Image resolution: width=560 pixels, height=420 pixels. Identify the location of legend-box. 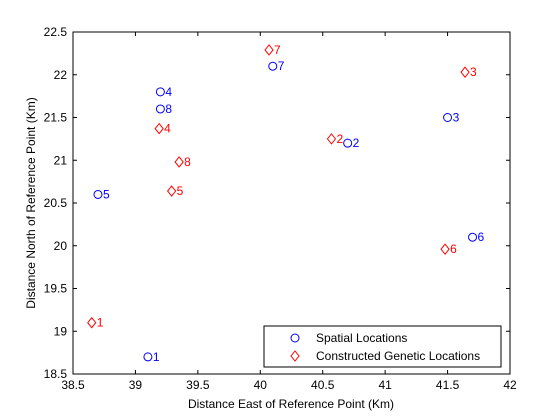
(382, 346).